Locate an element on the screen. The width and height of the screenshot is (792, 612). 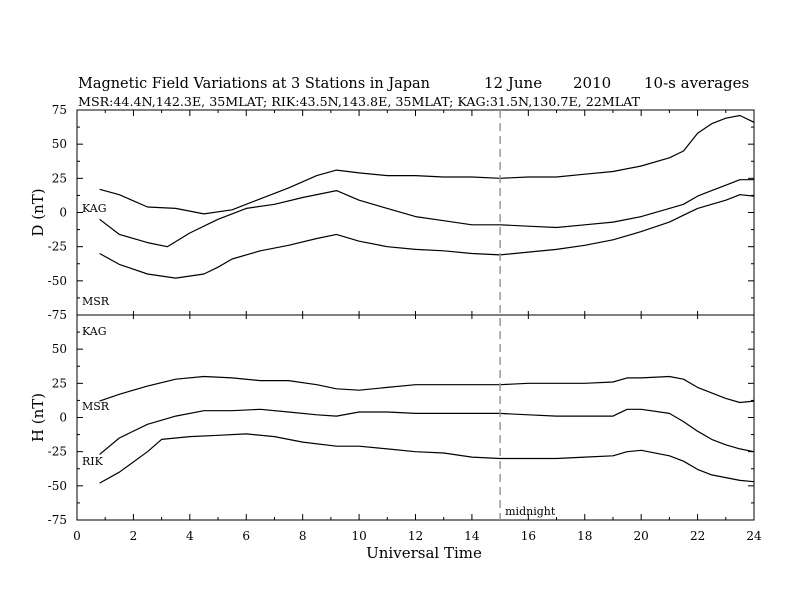
x-tick-label: 20 is located at coordinates (641, 536).